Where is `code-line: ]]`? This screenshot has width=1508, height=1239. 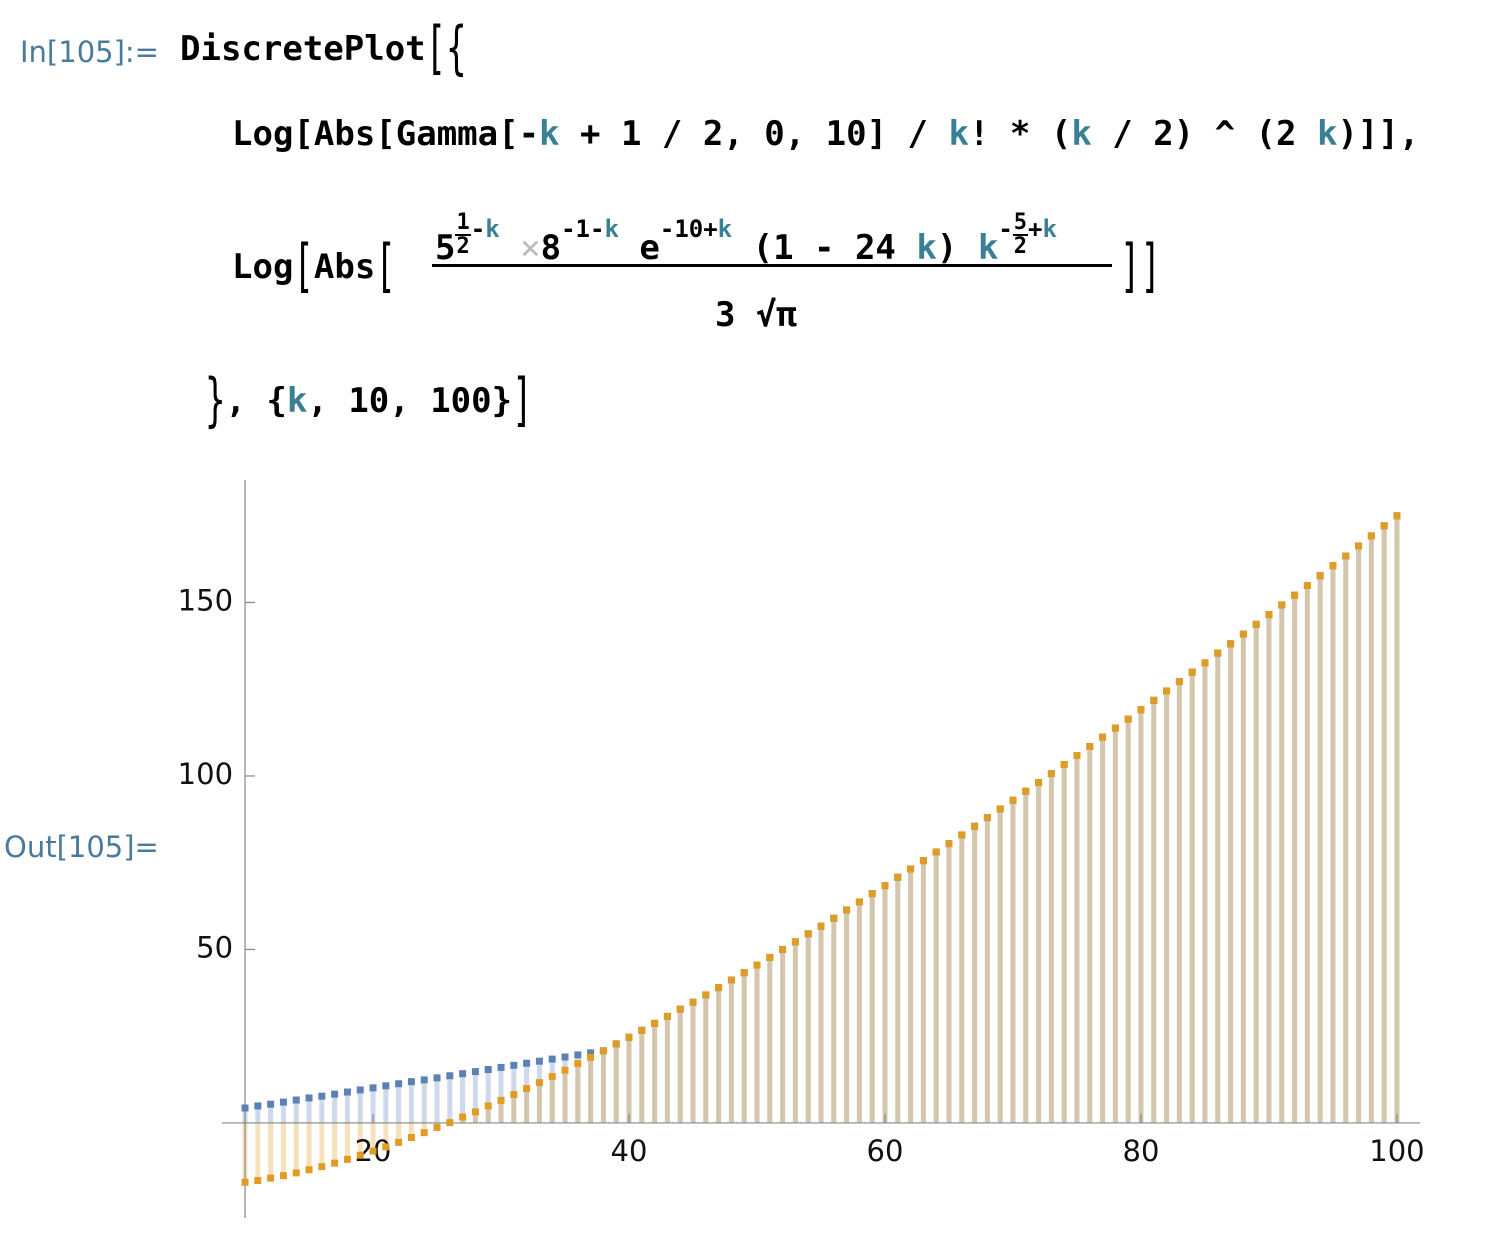
code-line: ]] is located at coordinates (1140, 267).